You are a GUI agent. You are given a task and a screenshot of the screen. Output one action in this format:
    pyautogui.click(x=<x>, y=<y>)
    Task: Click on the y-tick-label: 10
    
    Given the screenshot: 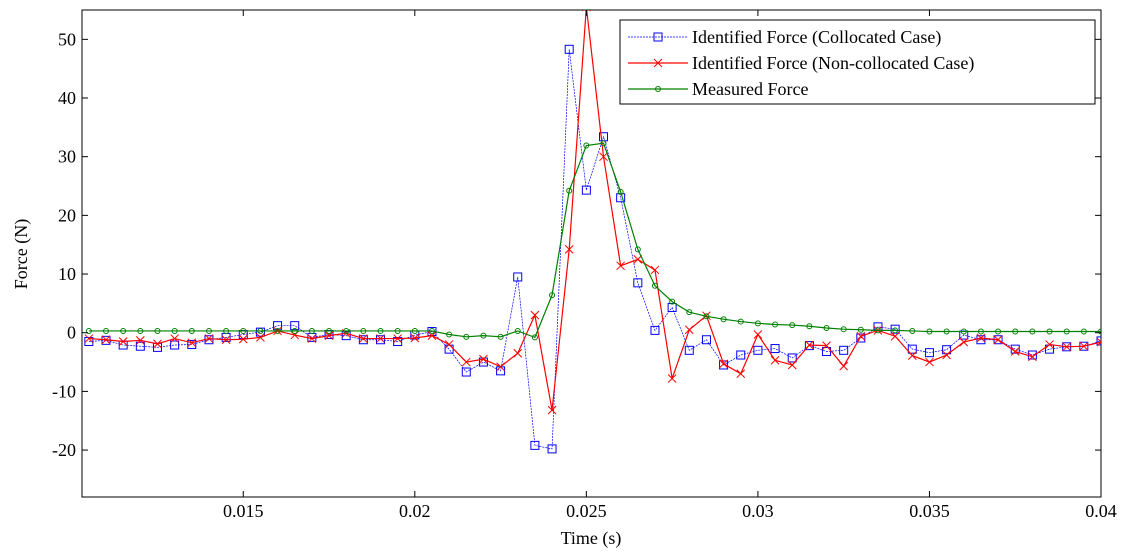 What is the action you would take?
    pyautogui.click(x=67, y=274)
    